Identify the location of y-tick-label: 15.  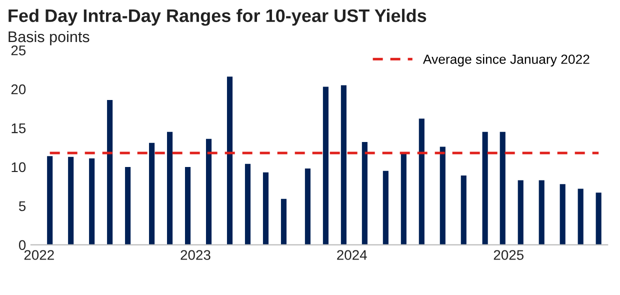
(19, 129).